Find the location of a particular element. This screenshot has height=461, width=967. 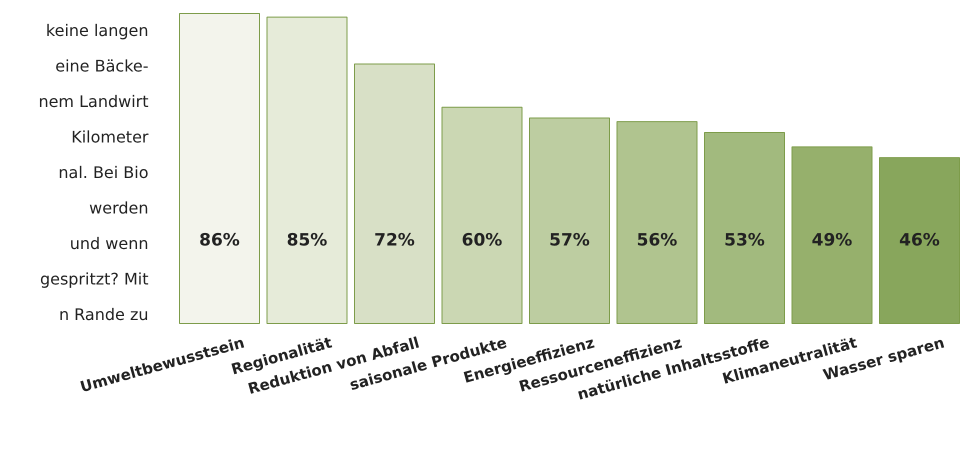

data-label: 53% is located at coordinates (744, 240).